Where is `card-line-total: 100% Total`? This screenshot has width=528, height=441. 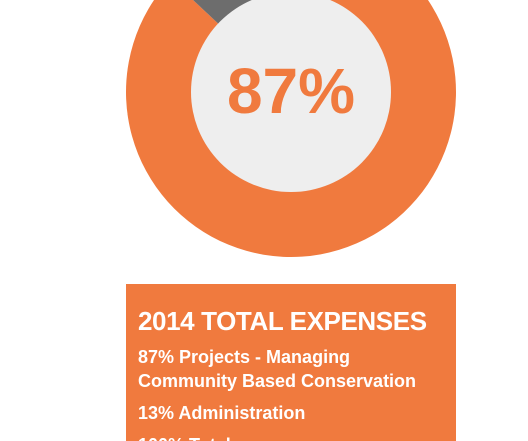 card-line-total: 100% Total is located at coordinates (288, 437).